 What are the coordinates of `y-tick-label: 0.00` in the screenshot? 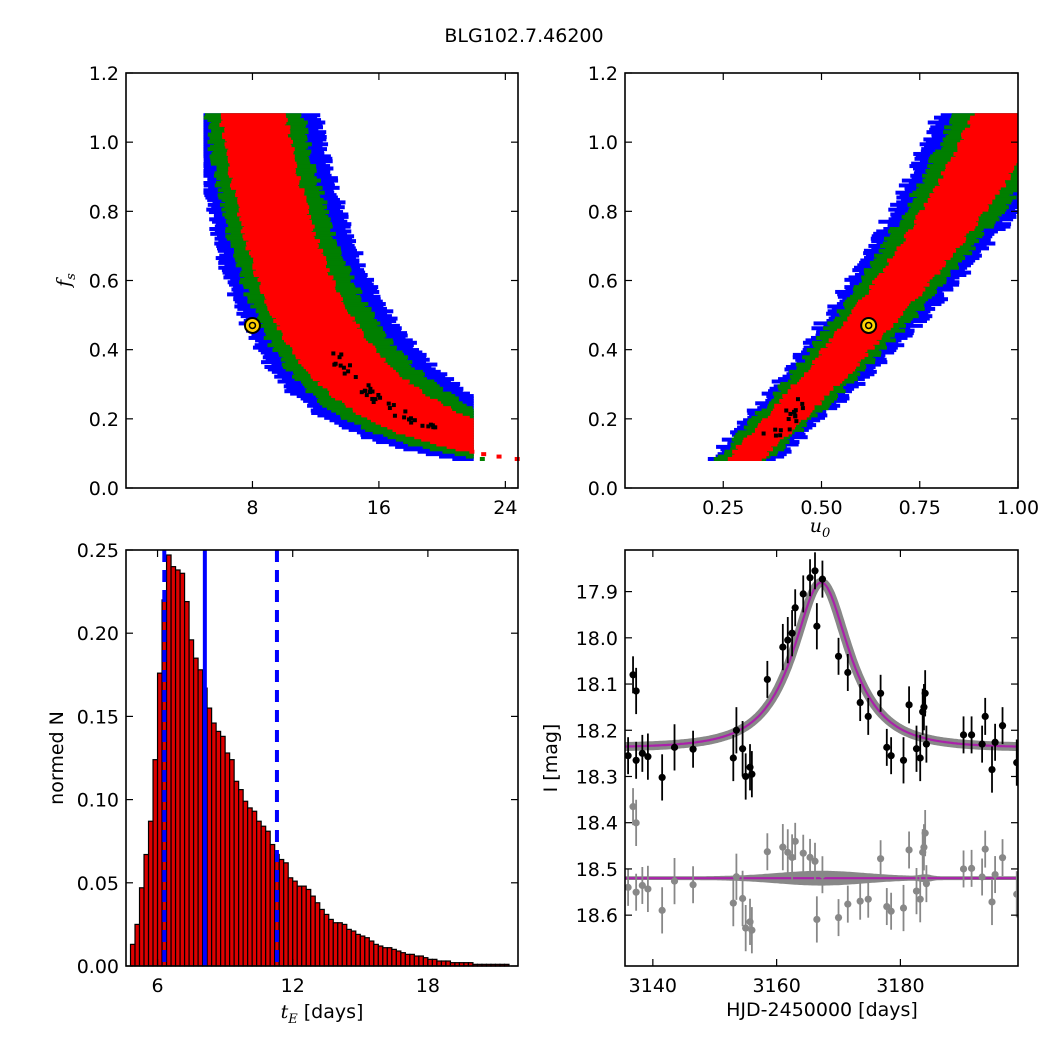 It's located at (98, 967).